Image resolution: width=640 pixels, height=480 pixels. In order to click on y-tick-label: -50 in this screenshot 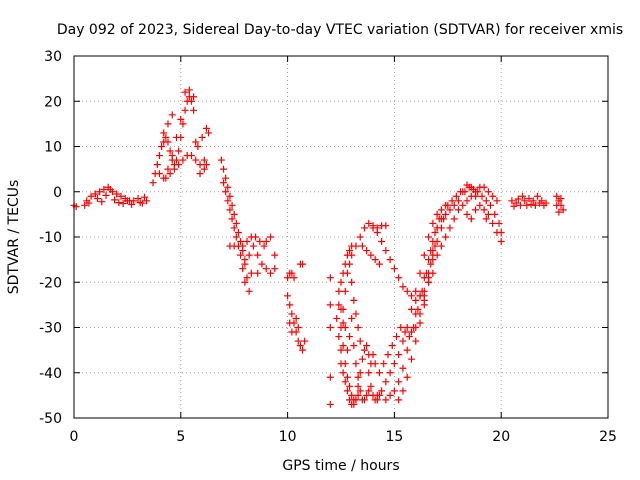, I will do `click(50, 419)`.